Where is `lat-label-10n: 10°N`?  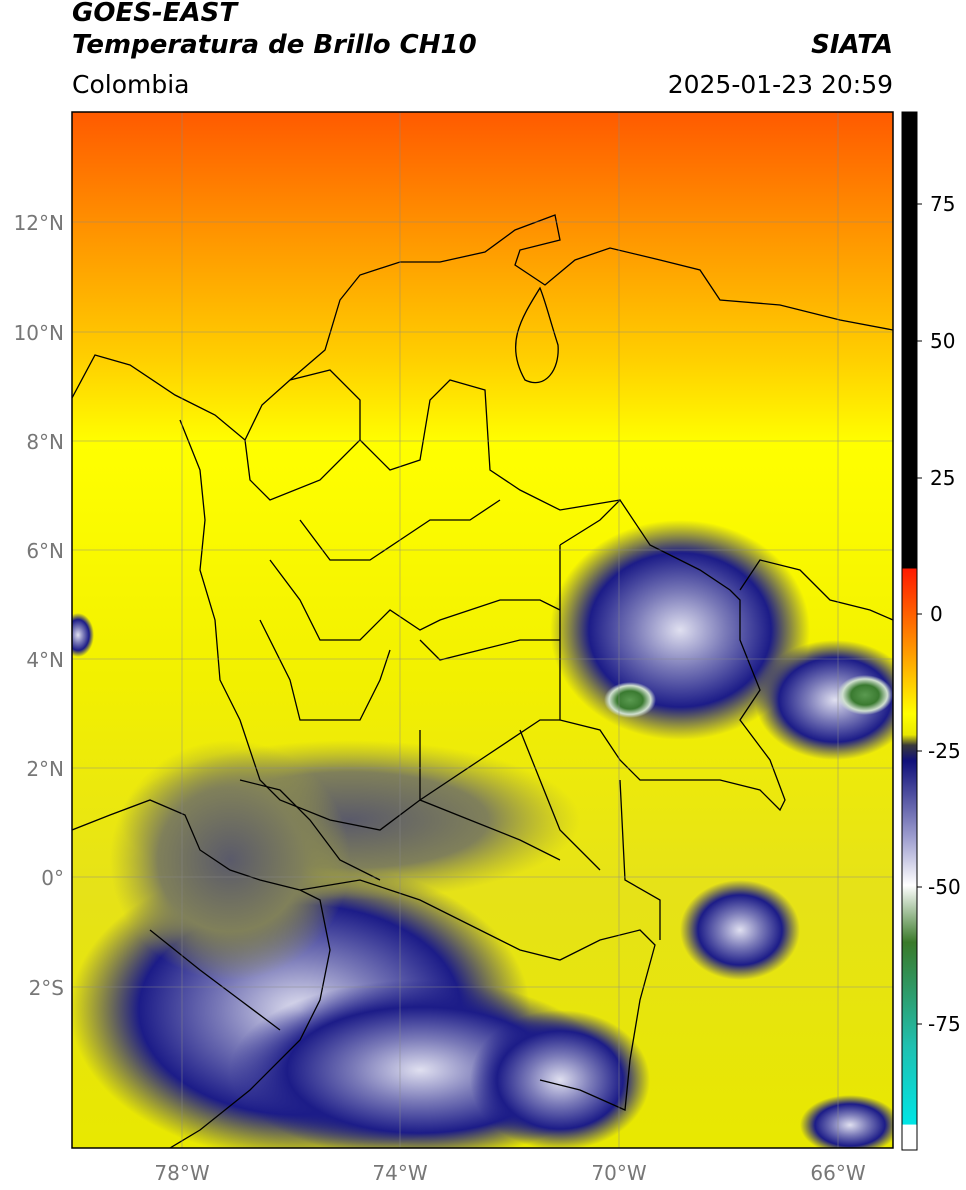
lat-label-10n: 10°N is located at coordinates (39, 333).